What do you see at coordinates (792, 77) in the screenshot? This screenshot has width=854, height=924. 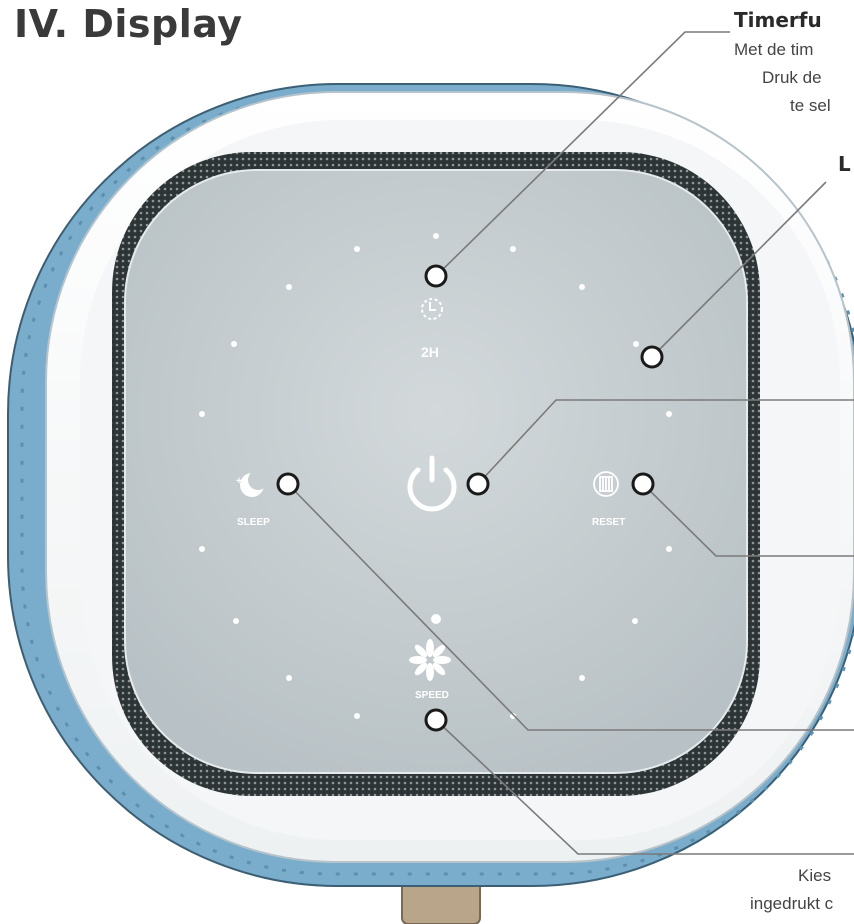 I see `timer-description-line-2: Druk de` at bounding box center [792, 77].